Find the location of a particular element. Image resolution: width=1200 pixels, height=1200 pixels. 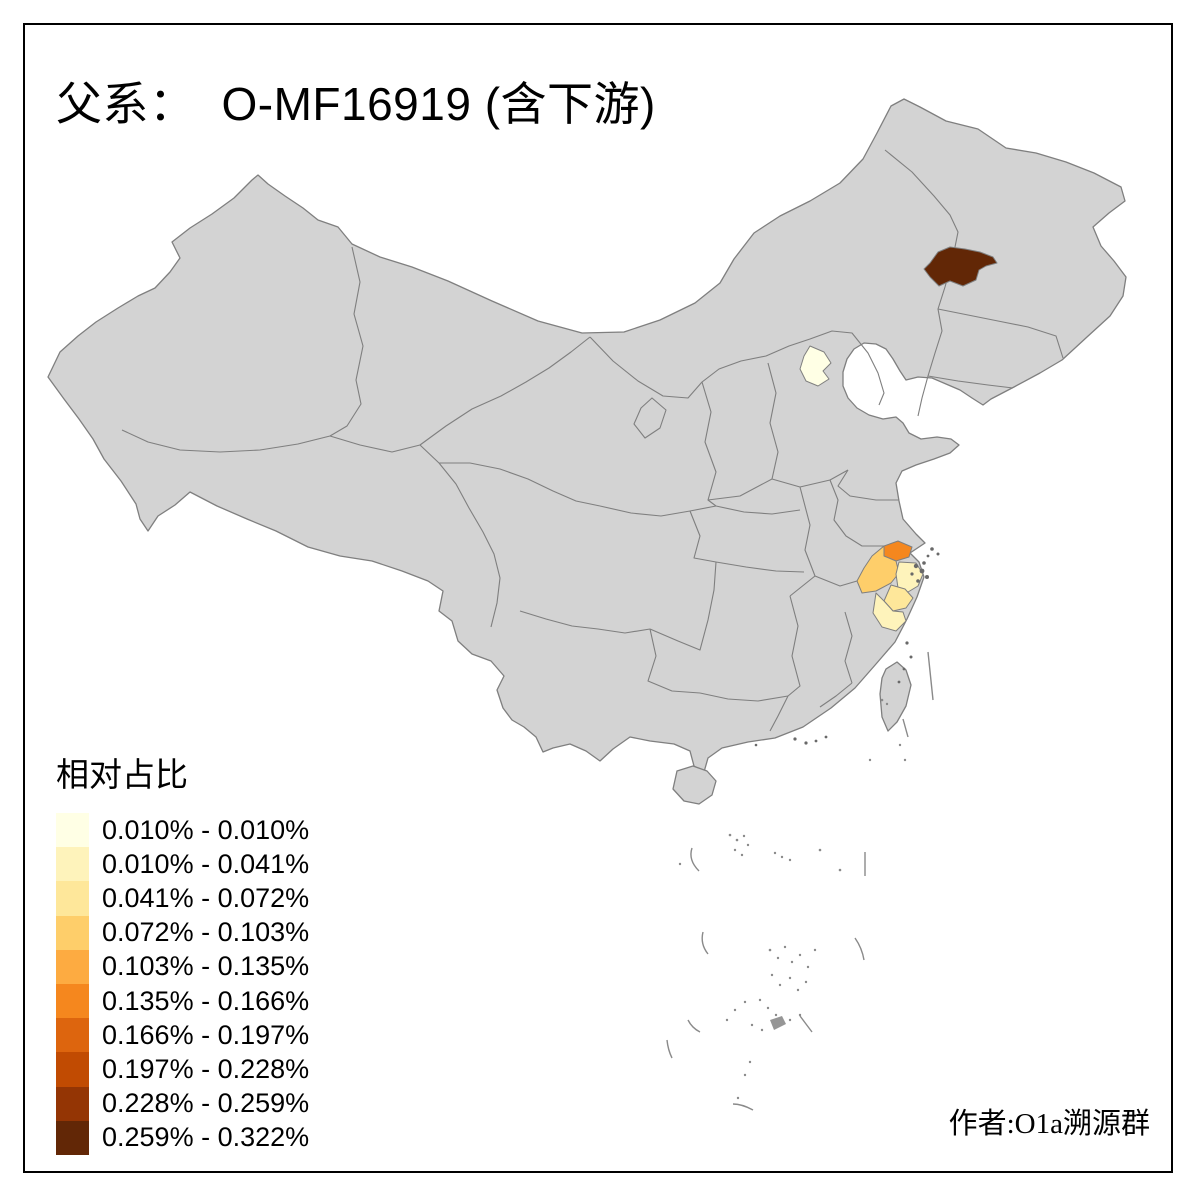

page-title: 父系： O-MF16919 (含下游) is located at coordinates (356, 101).